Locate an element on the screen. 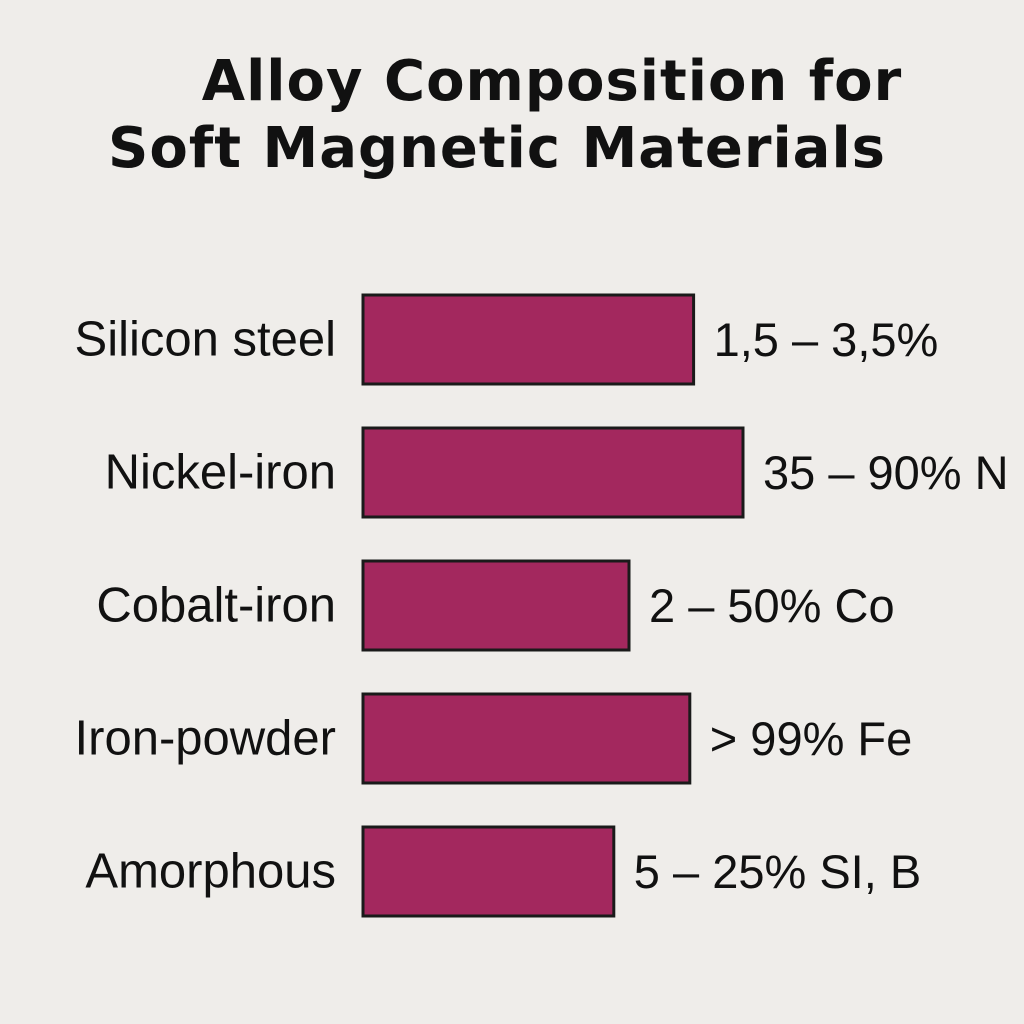  value-label: 5 – 25% SI, B is located at coordinates (777, 871).